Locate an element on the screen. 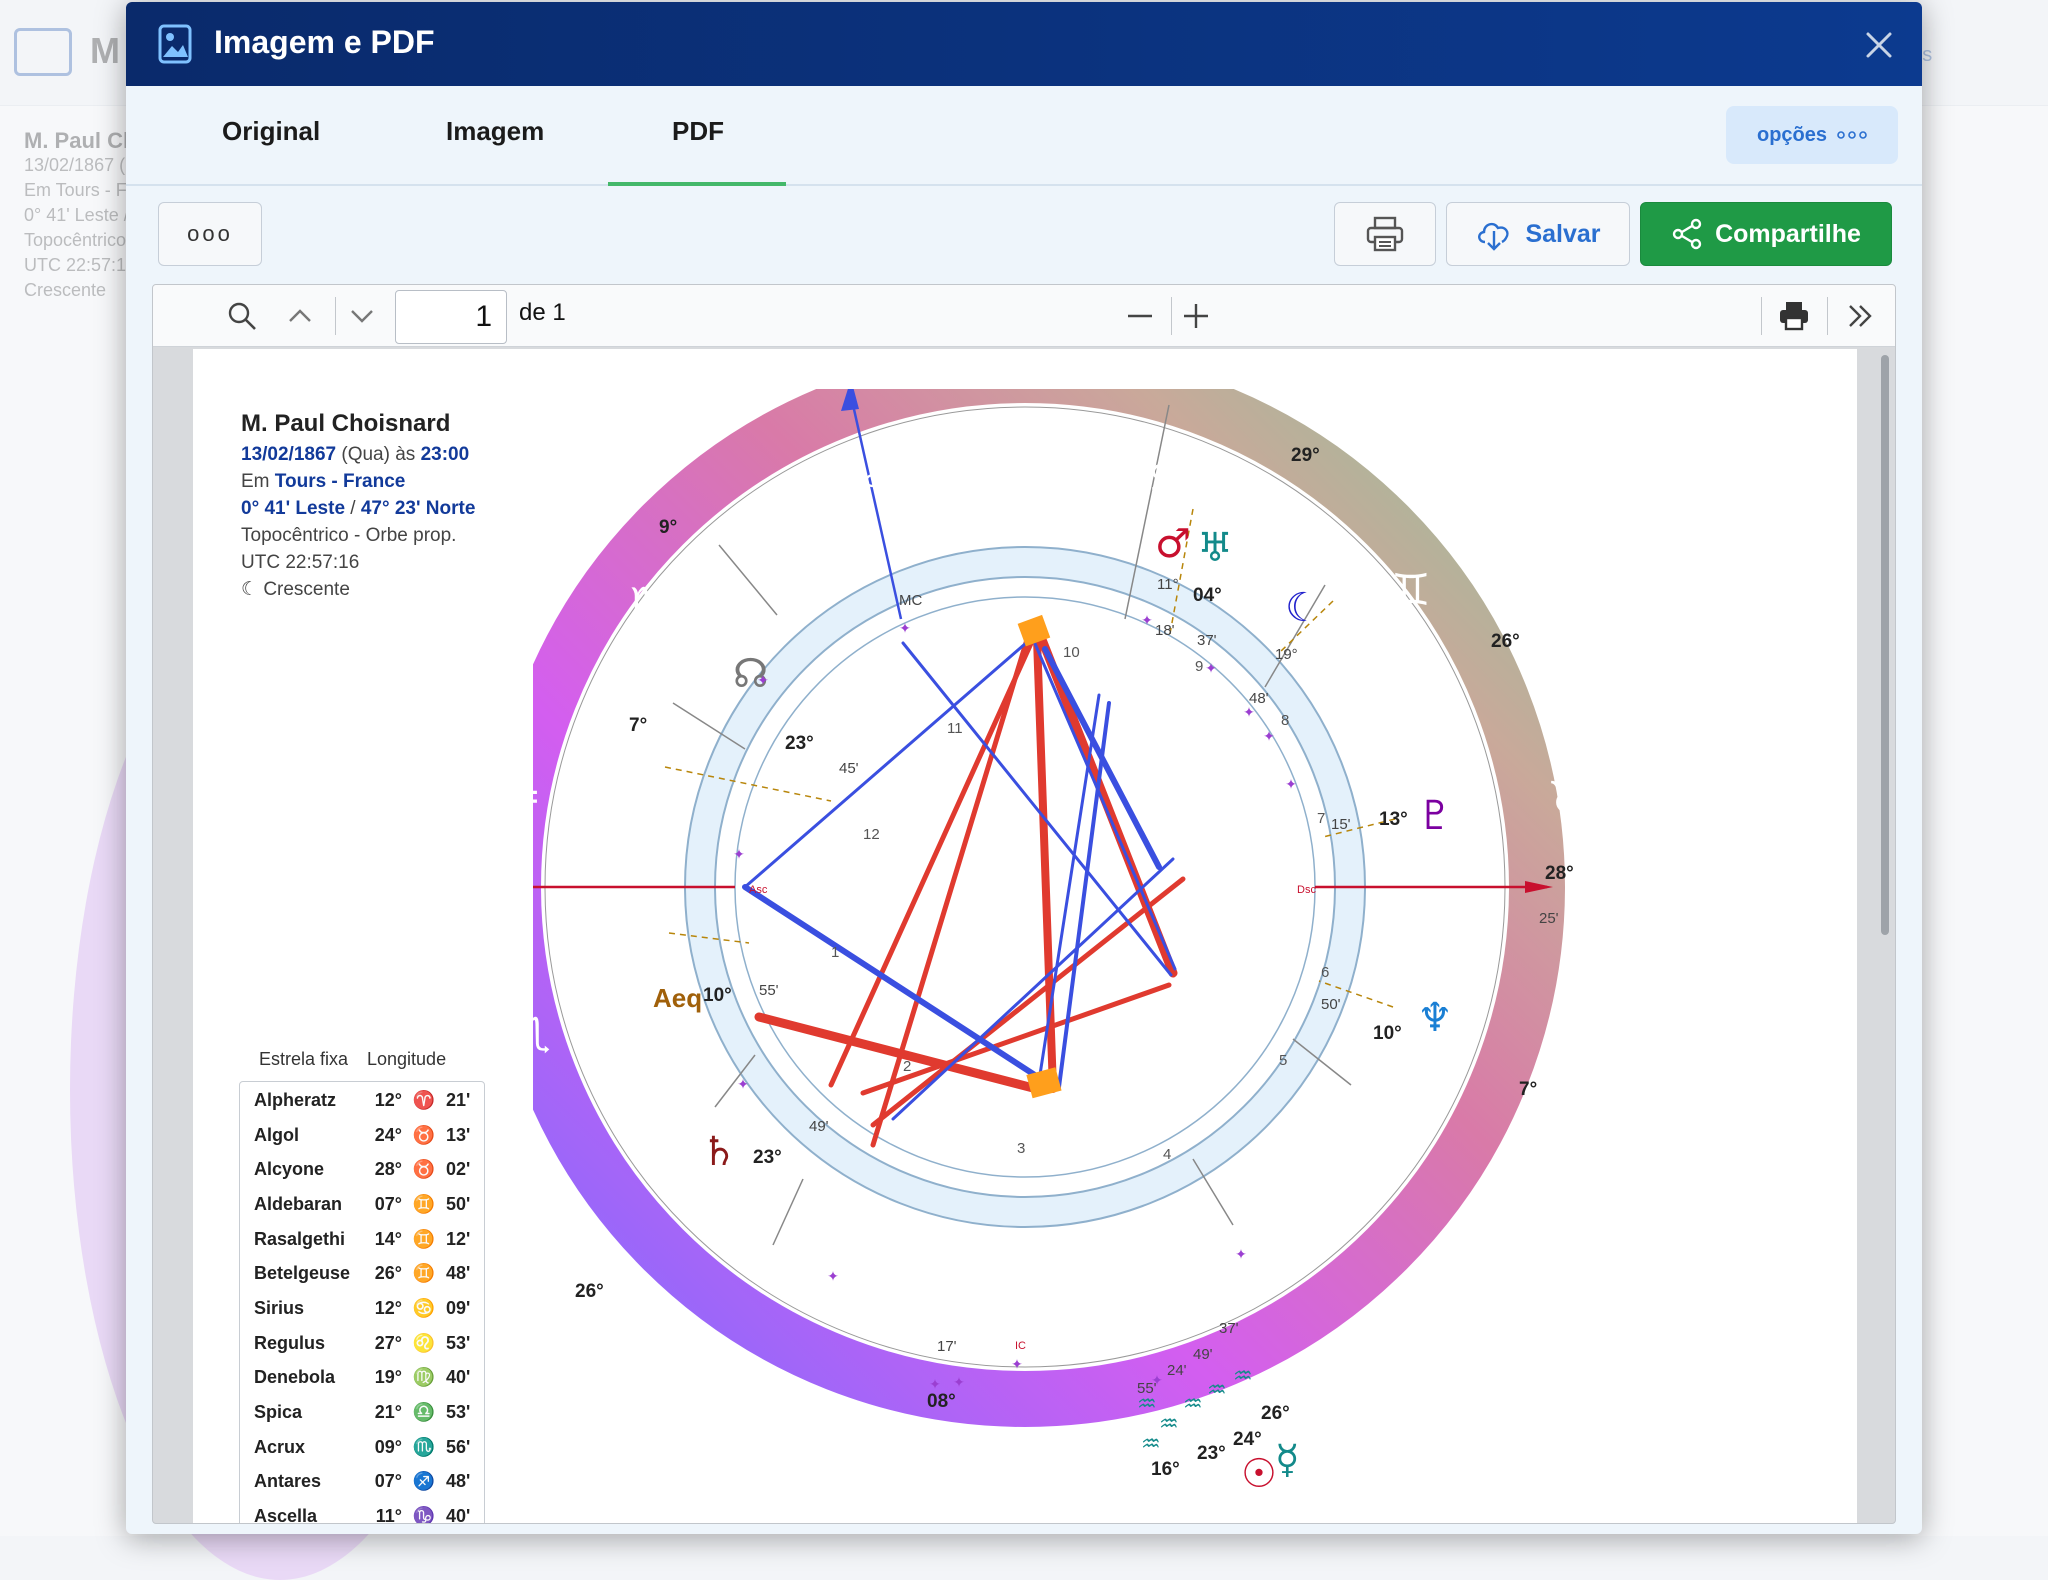 The image size is (2048, 1580). jupiter-degree-label: 08° is located at coordinates (941, 1401).